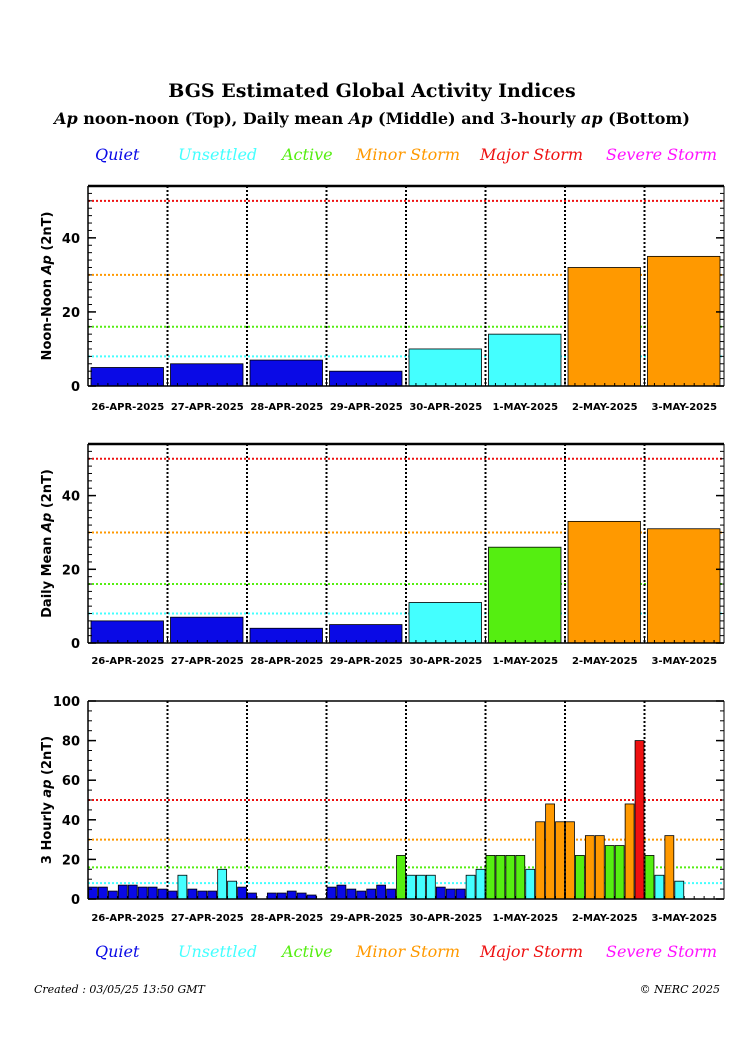  Describe the element at coordinates (71, 781) in the screenshot. I see `y-tick-label: 60` at that location.